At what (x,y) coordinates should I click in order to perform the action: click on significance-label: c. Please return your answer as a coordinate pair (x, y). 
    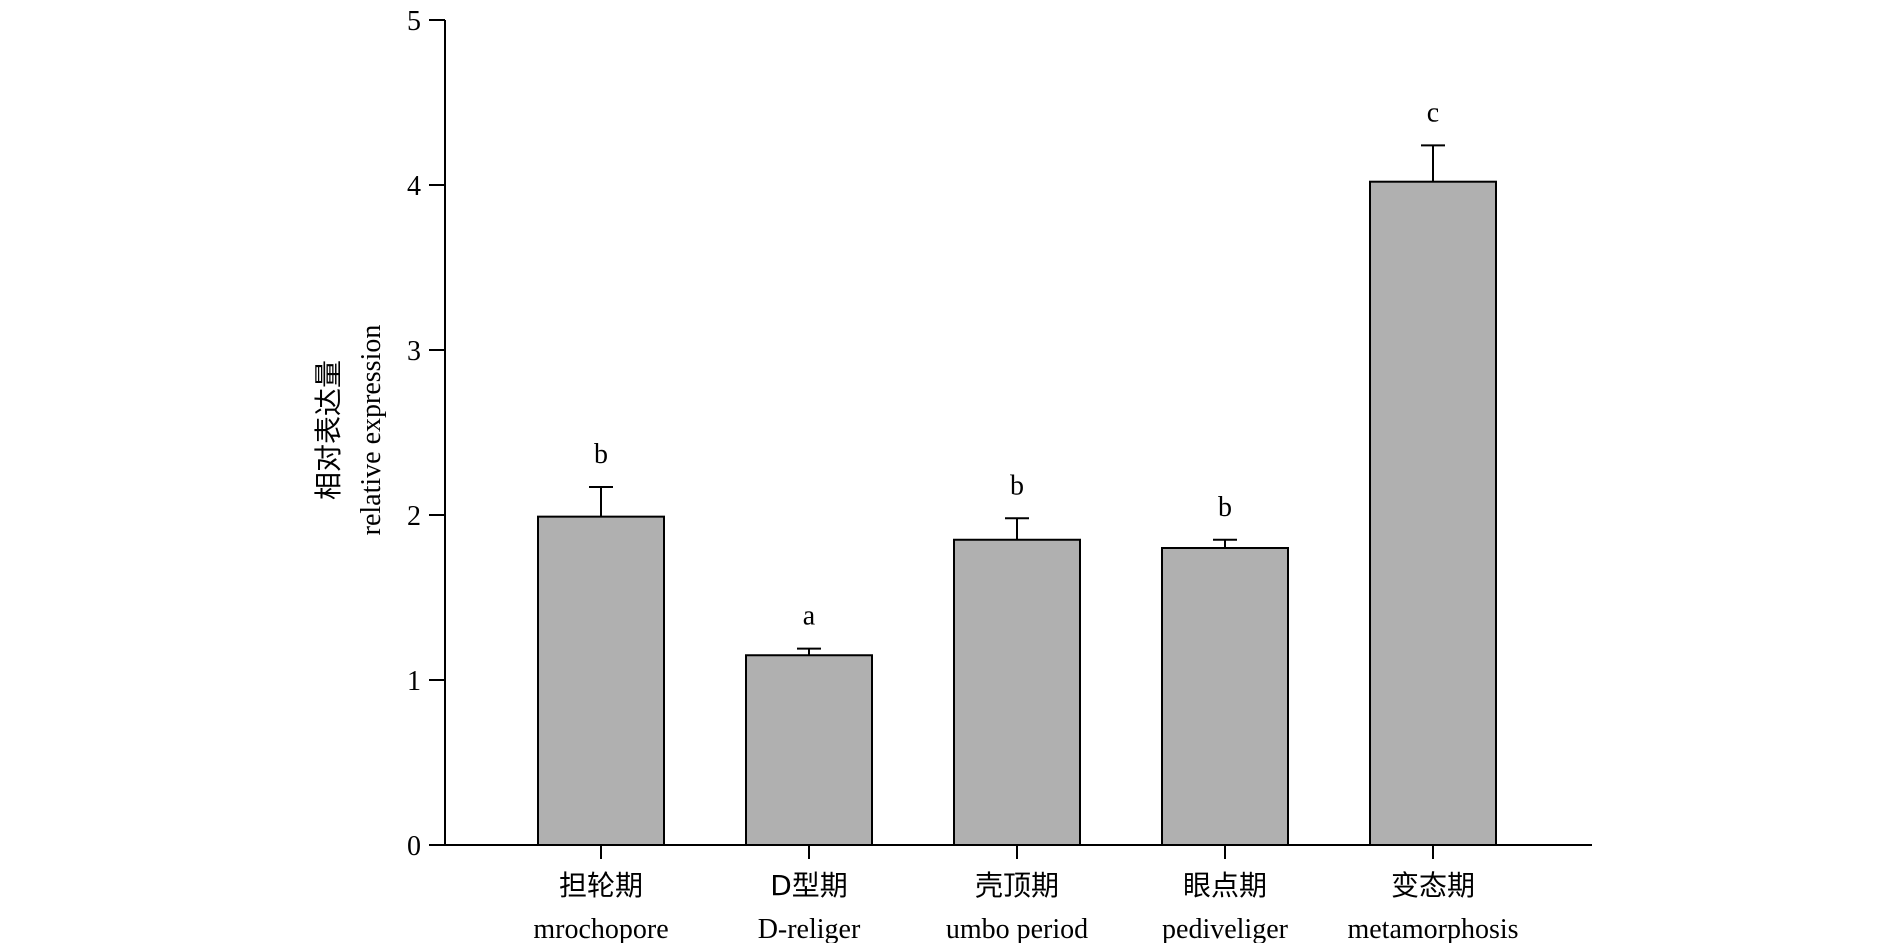
    Looking at the image, I should click on (1433, 112).